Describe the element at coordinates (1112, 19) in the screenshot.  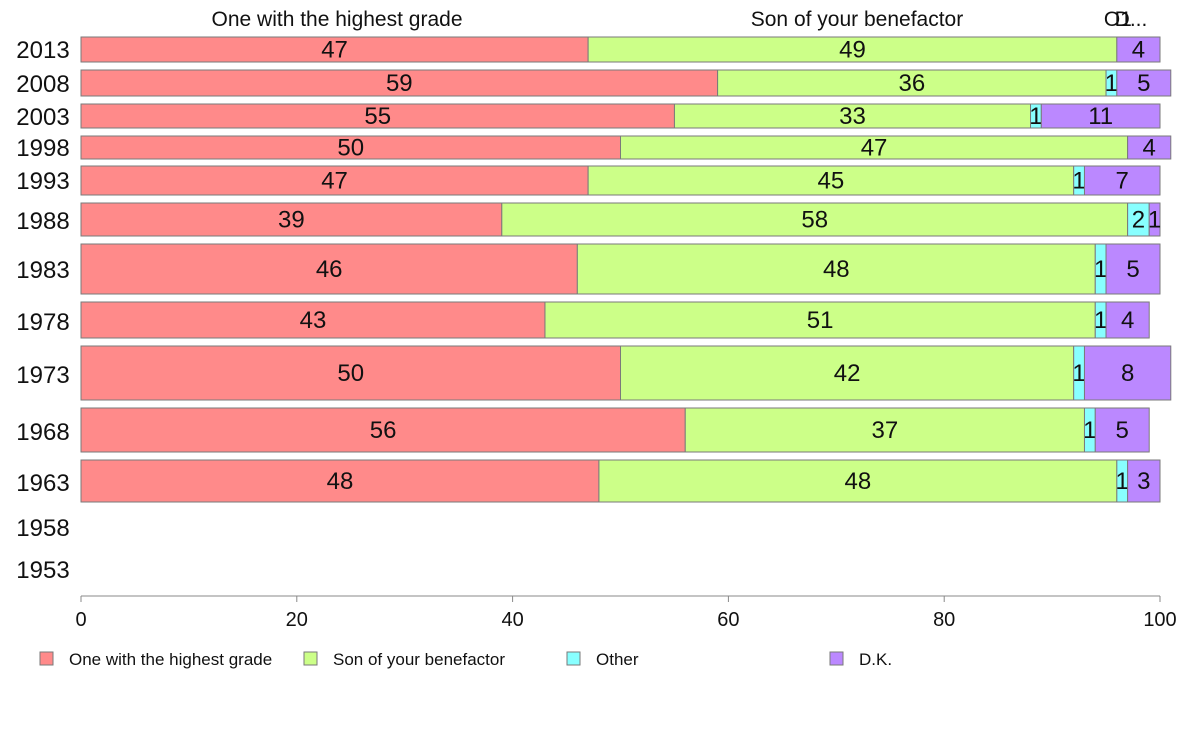
I see `top-series-label: O` at that location.